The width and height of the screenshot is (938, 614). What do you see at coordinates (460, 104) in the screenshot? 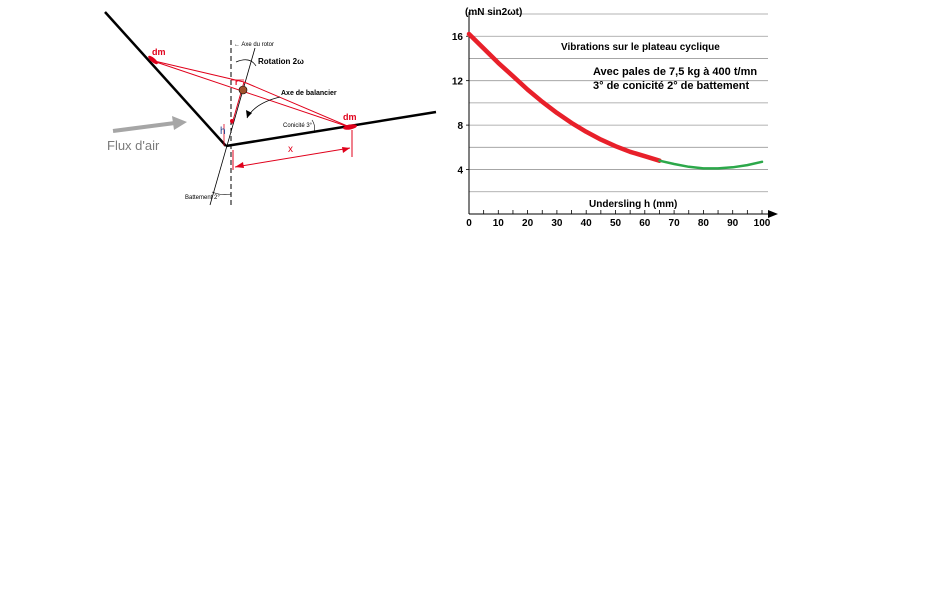
I see `y-ticks: 4 8 12 16` at bounding box center [460, 104].